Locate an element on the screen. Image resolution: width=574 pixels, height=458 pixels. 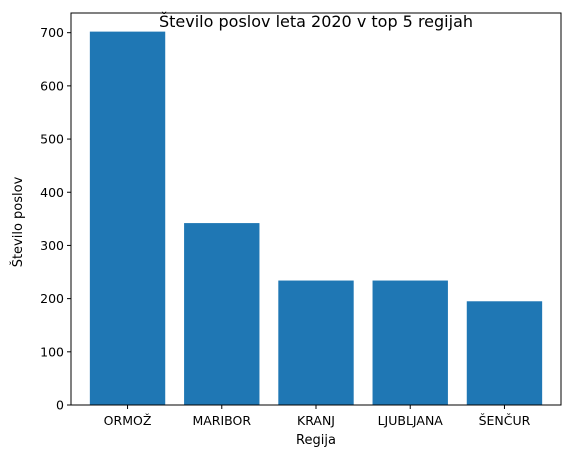
y-axis: 0 100 200 300 400 500 600 700 is located at coordinates (55, 219).